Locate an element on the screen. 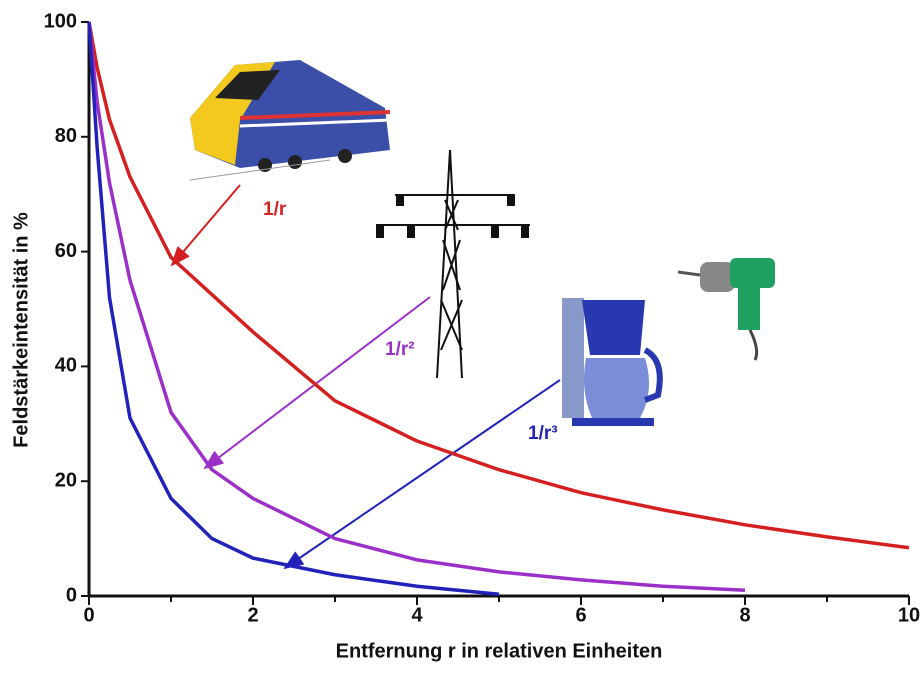 The height and width of the screenshot is (674, 920). y-tick-label: 40 is located at coordinates (66, 366).